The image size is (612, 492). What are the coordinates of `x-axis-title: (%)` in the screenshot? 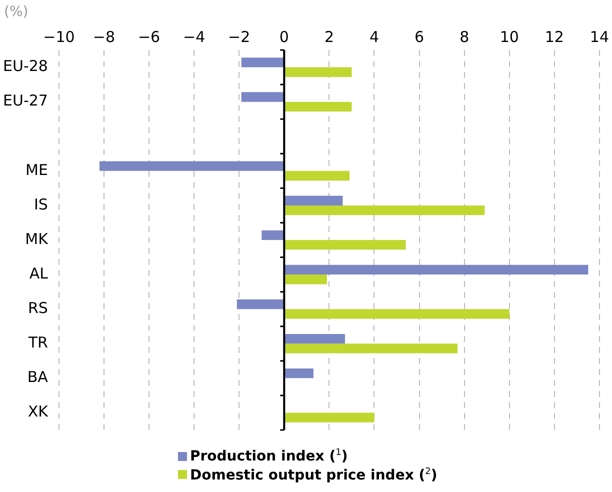 It's located at (16, 12).